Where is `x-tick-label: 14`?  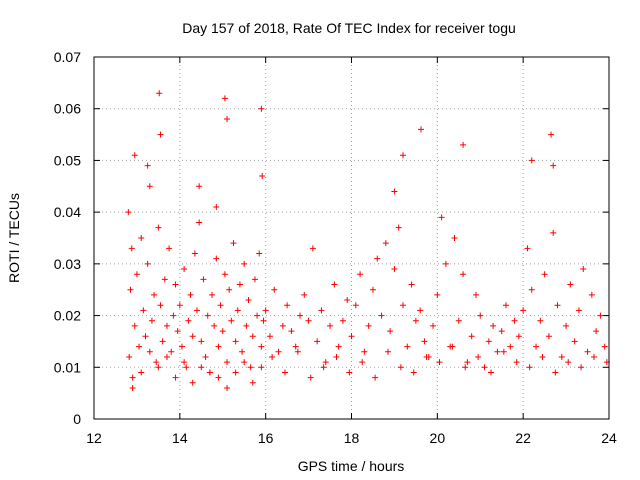 x-tick-label: 14 is located at coordinates (180, 438).